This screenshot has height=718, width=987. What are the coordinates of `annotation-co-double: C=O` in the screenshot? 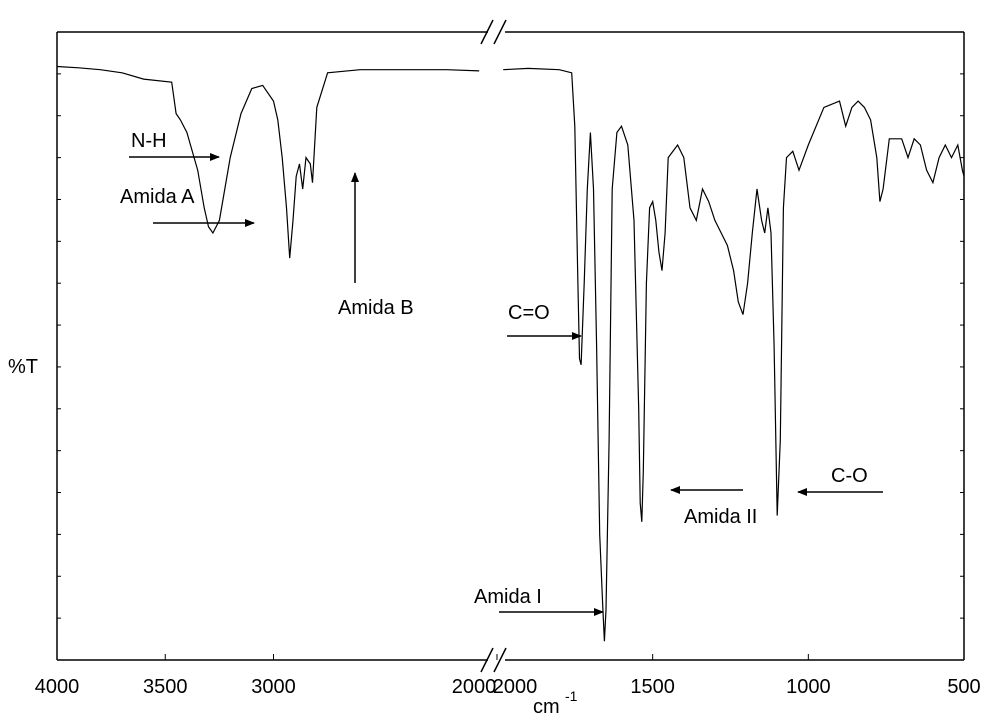 It's located at (544, 321).